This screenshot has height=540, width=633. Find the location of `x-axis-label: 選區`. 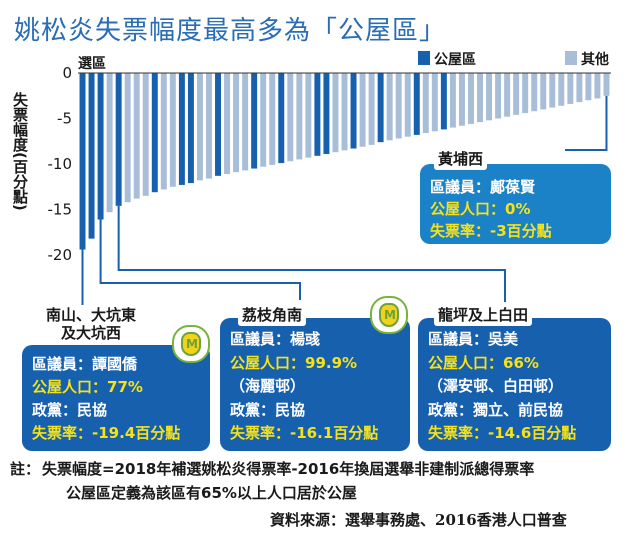

x-axis-label: 選區 is located at coordinates (92, 64).